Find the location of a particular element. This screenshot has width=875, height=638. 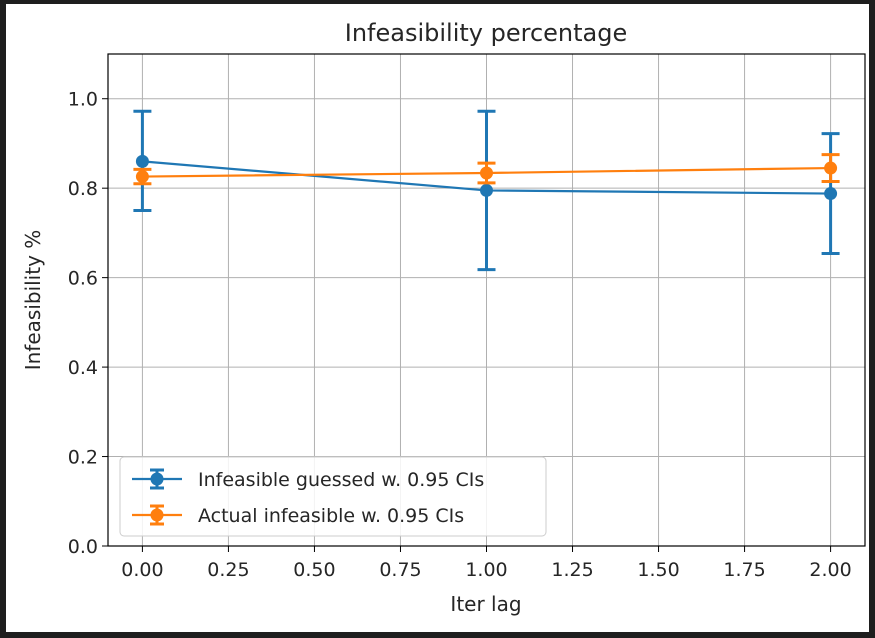

y-axis-label: Infeasibility % is located at coordinates (33, 300).